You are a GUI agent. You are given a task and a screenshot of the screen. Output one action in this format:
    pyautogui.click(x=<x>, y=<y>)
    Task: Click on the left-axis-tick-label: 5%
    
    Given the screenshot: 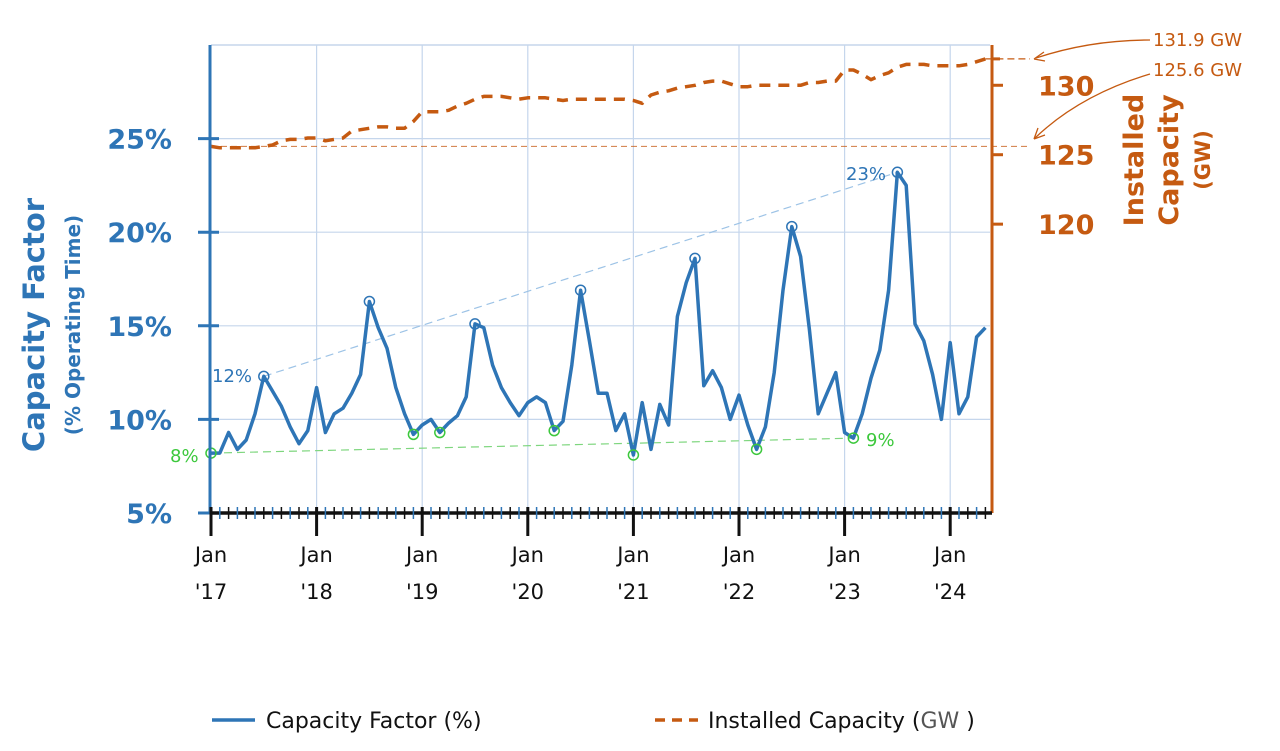 What is the action you would take?
    pyautogui.click(x=149, y=514)
    